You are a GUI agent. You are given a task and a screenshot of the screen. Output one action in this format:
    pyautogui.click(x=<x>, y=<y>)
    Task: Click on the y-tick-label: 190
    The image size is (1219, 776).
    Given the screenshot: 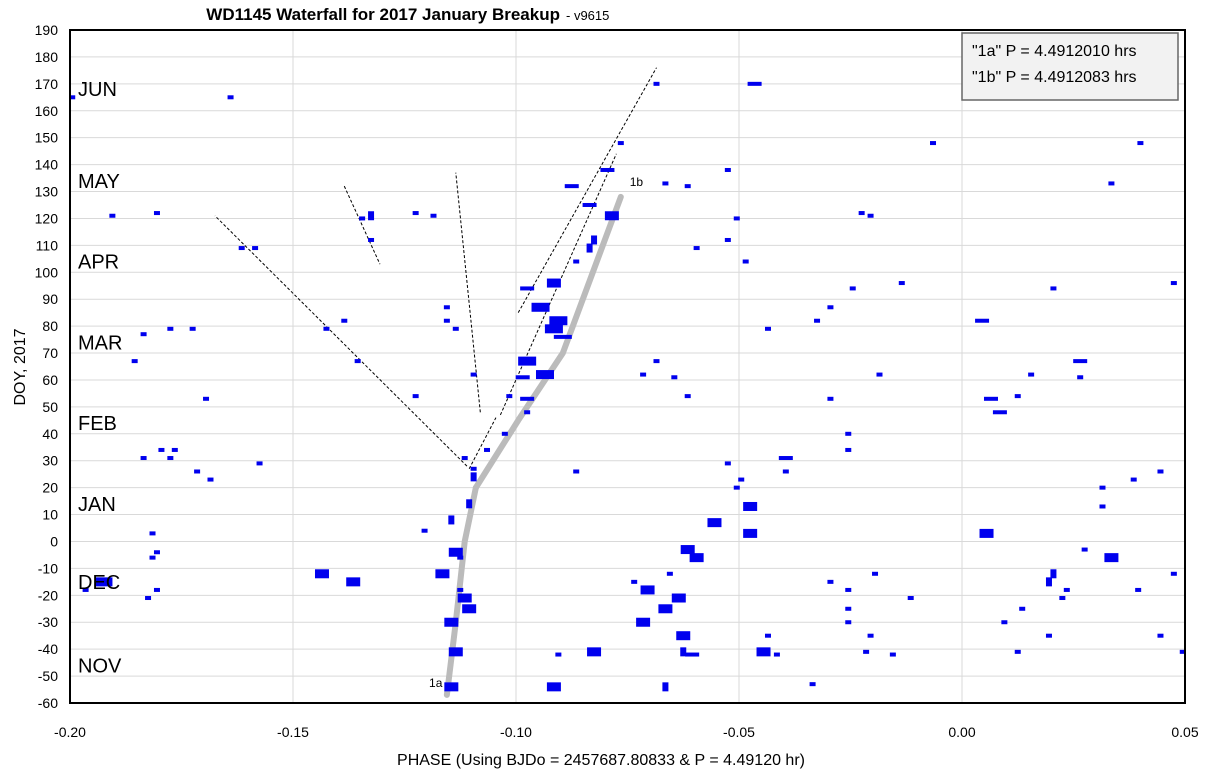 What is the action you would take?
    pyautogui.click(x=47, y=30)
    